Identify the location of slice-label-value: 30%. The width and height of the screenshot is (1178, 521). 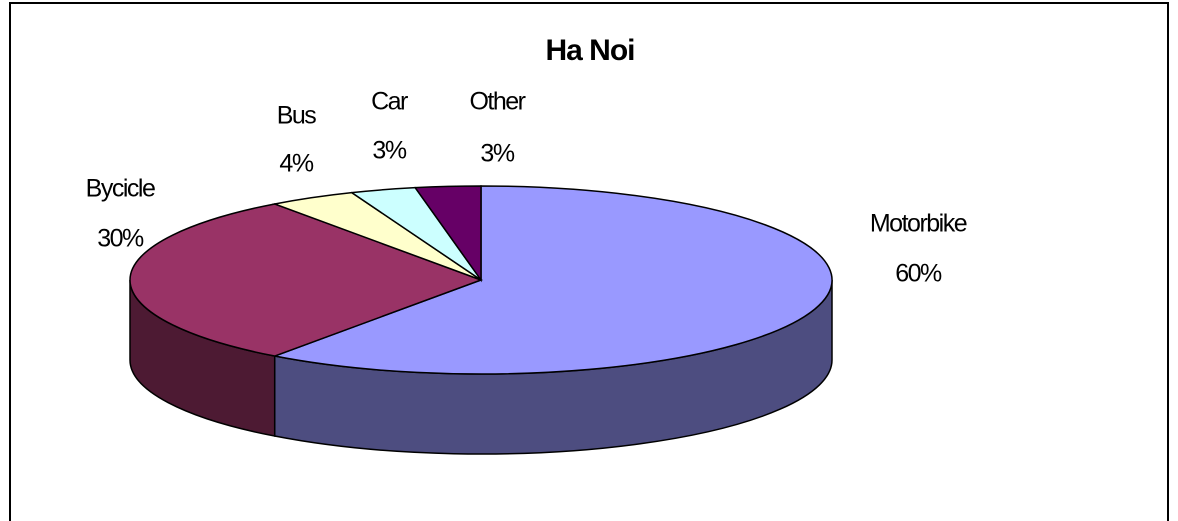
(120, 239).